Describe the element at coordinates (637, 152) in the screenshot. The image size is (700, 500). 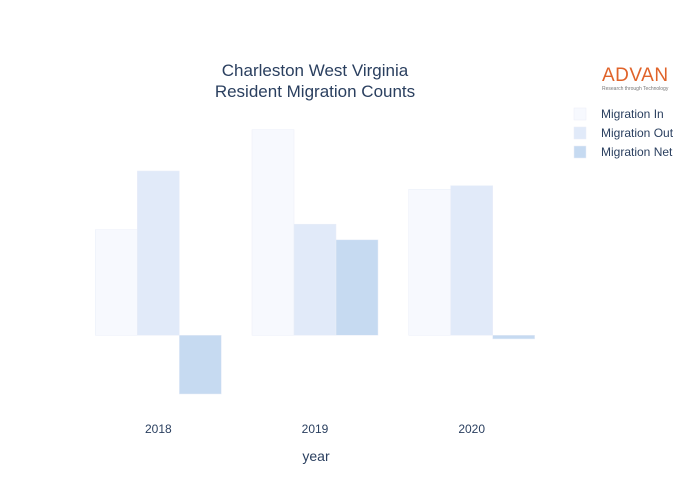
I see `legend-label-migration-net: Migration Net` at that location.